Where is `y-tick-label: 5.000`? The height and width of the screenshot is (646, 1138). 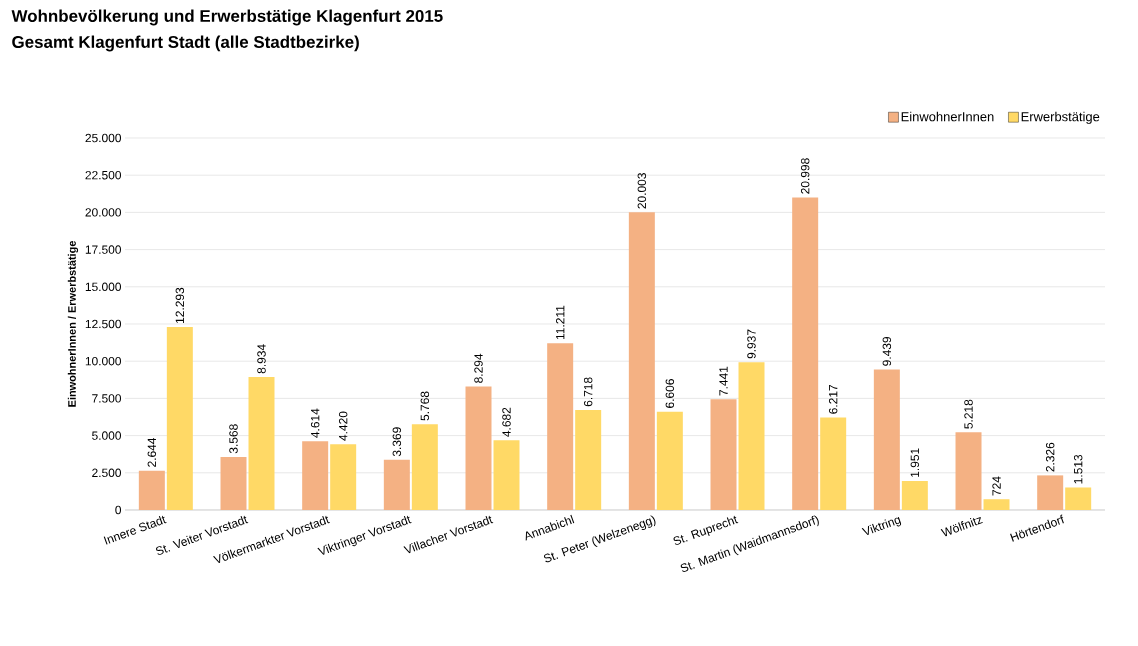
y-tick-label: 5.000 is located at coordinates (107, 435).